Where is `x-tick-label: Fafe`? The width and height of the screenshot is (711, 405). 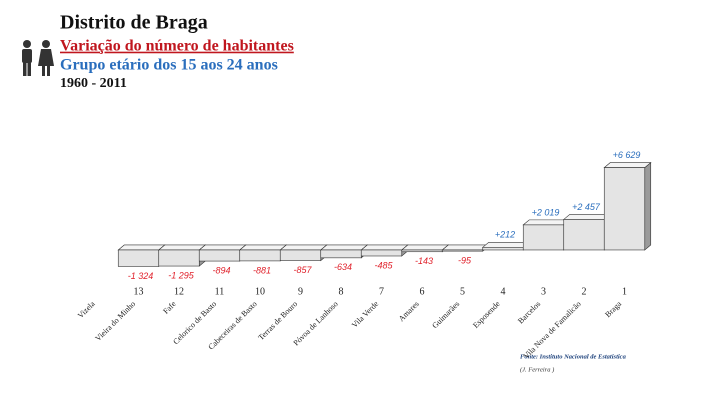 x-tick-label: Fafe is located at coordinates (169, 307).